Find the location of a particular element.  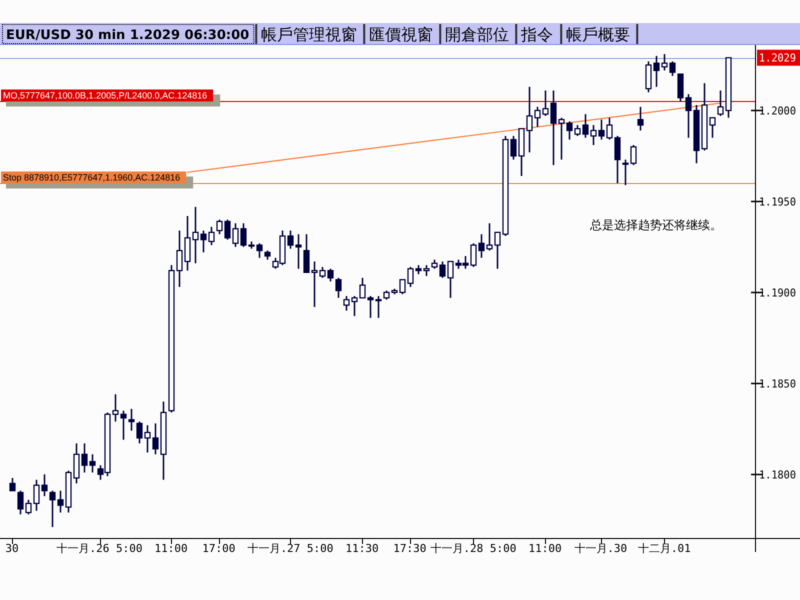

x-tick-label: 11:30 is located at coordinates (362, 548).